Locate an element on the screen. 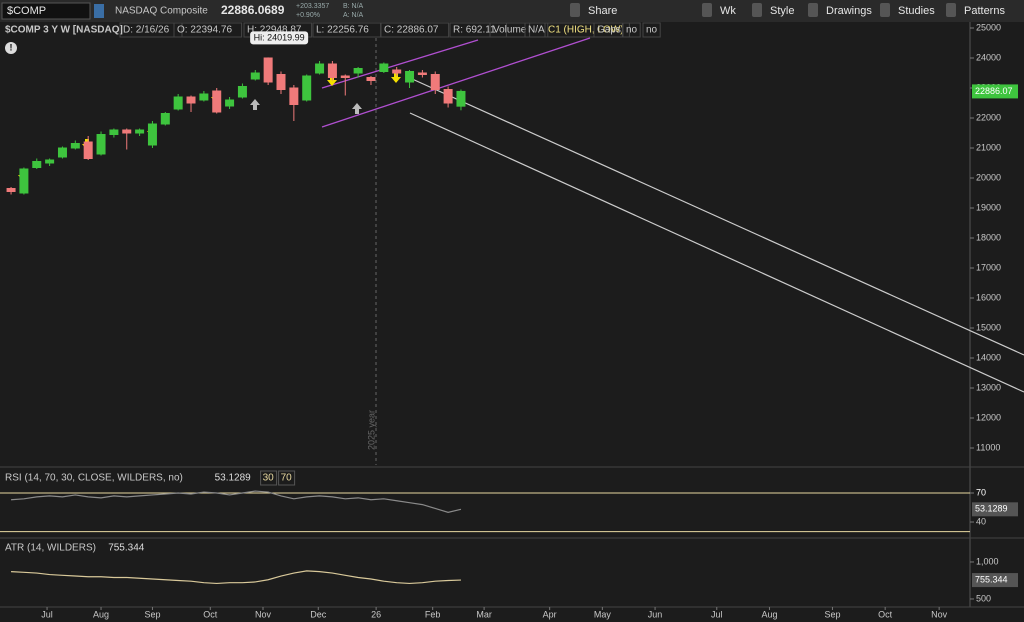 The image size is (1024, 622). study-value: 755.344 is located at coordinates (126, 548).